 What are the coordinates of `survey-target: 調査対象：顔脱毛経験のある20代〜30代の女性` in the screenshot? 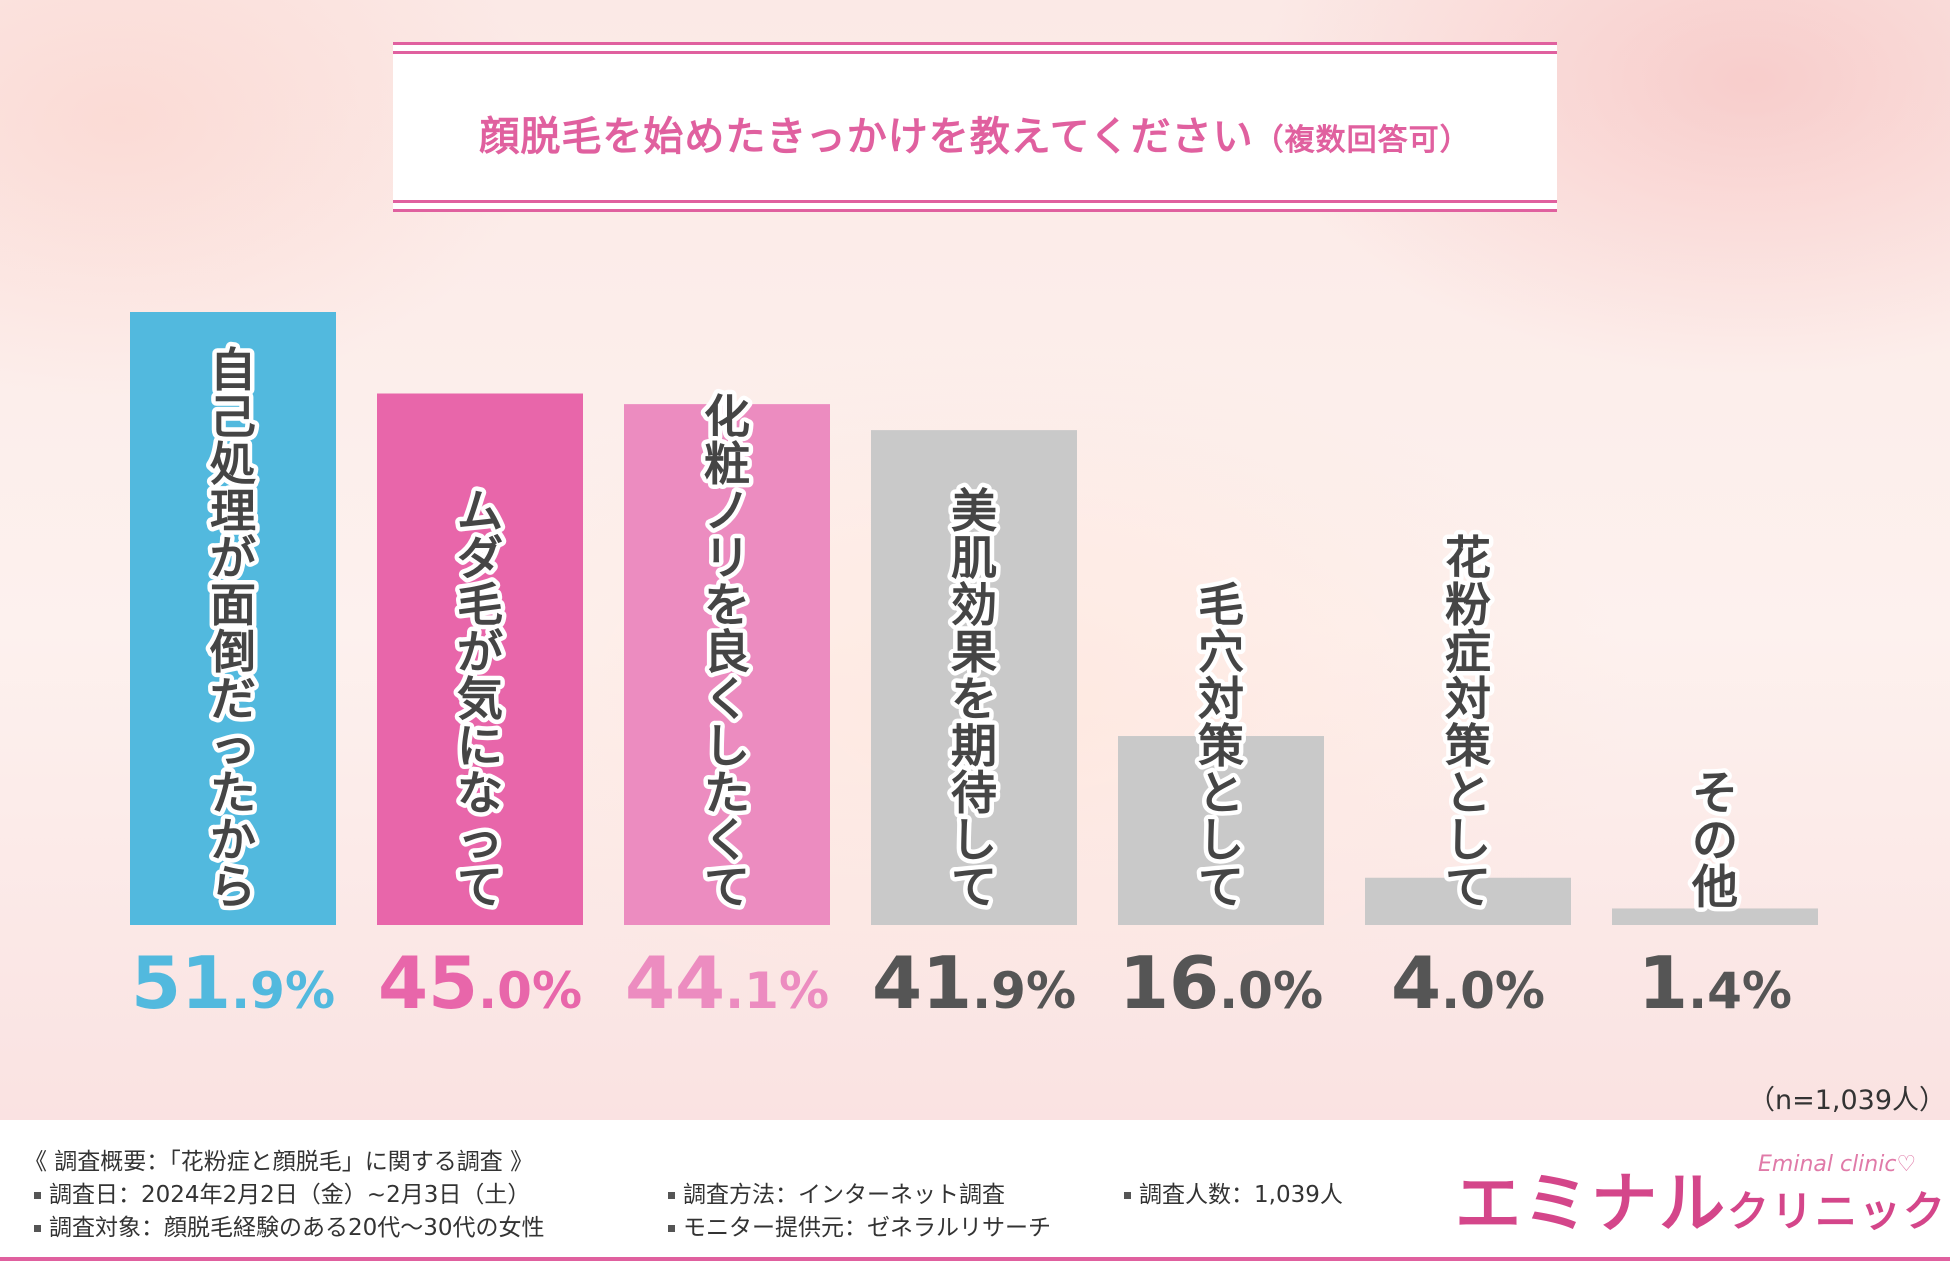 It's located at (297, 1228).